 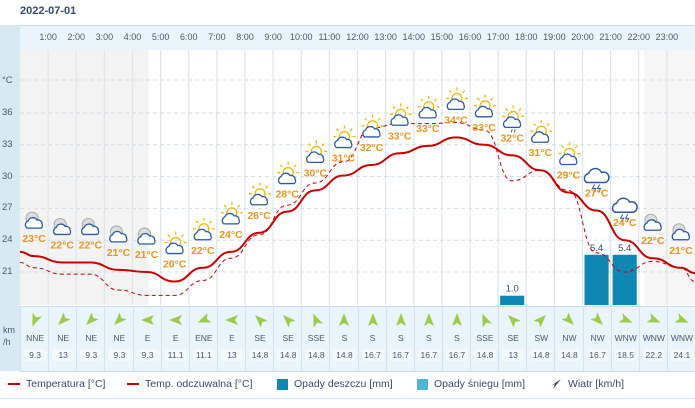 I want to click on wind-direction: ENE, so click(x=204, y=338).